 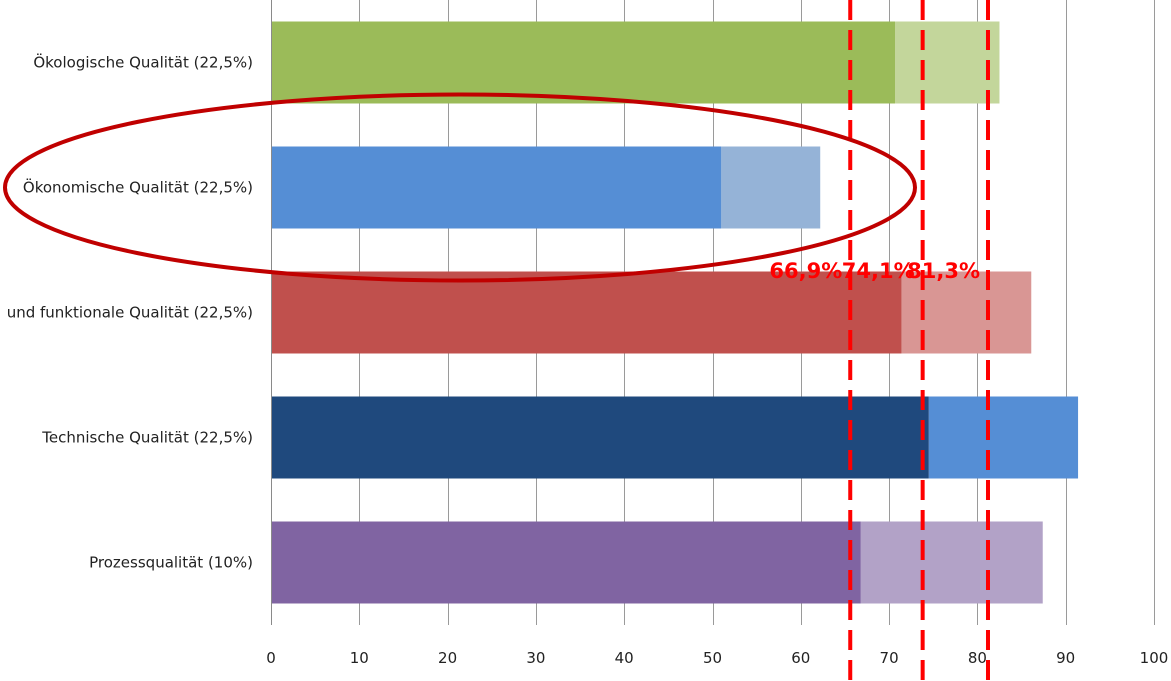 What do you see at coordinates (805, 271) in the screenshot?
I see `threshold-label: 66,9%` at bounding box center [805, 271].